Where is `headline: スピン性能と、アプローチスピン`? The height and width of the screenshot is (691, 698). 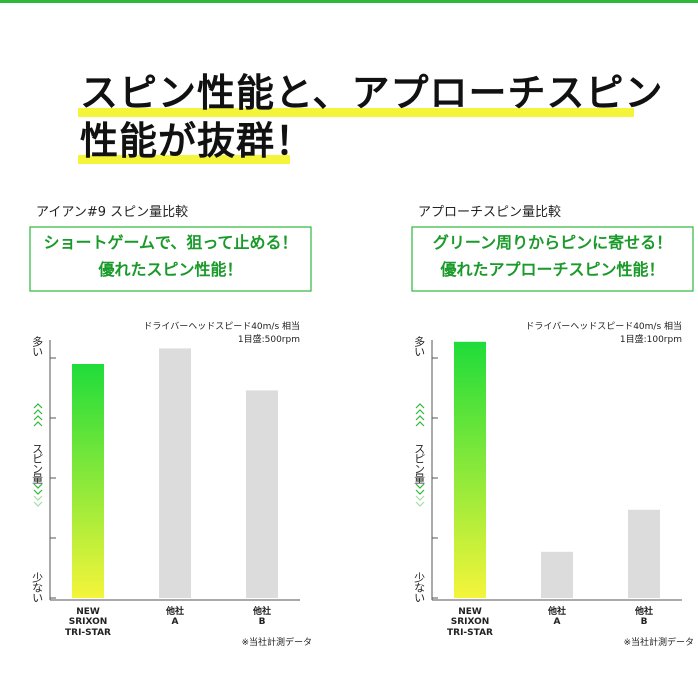 headline: スピン性能と、アプローチスピン is located at coordinates (372, 93).